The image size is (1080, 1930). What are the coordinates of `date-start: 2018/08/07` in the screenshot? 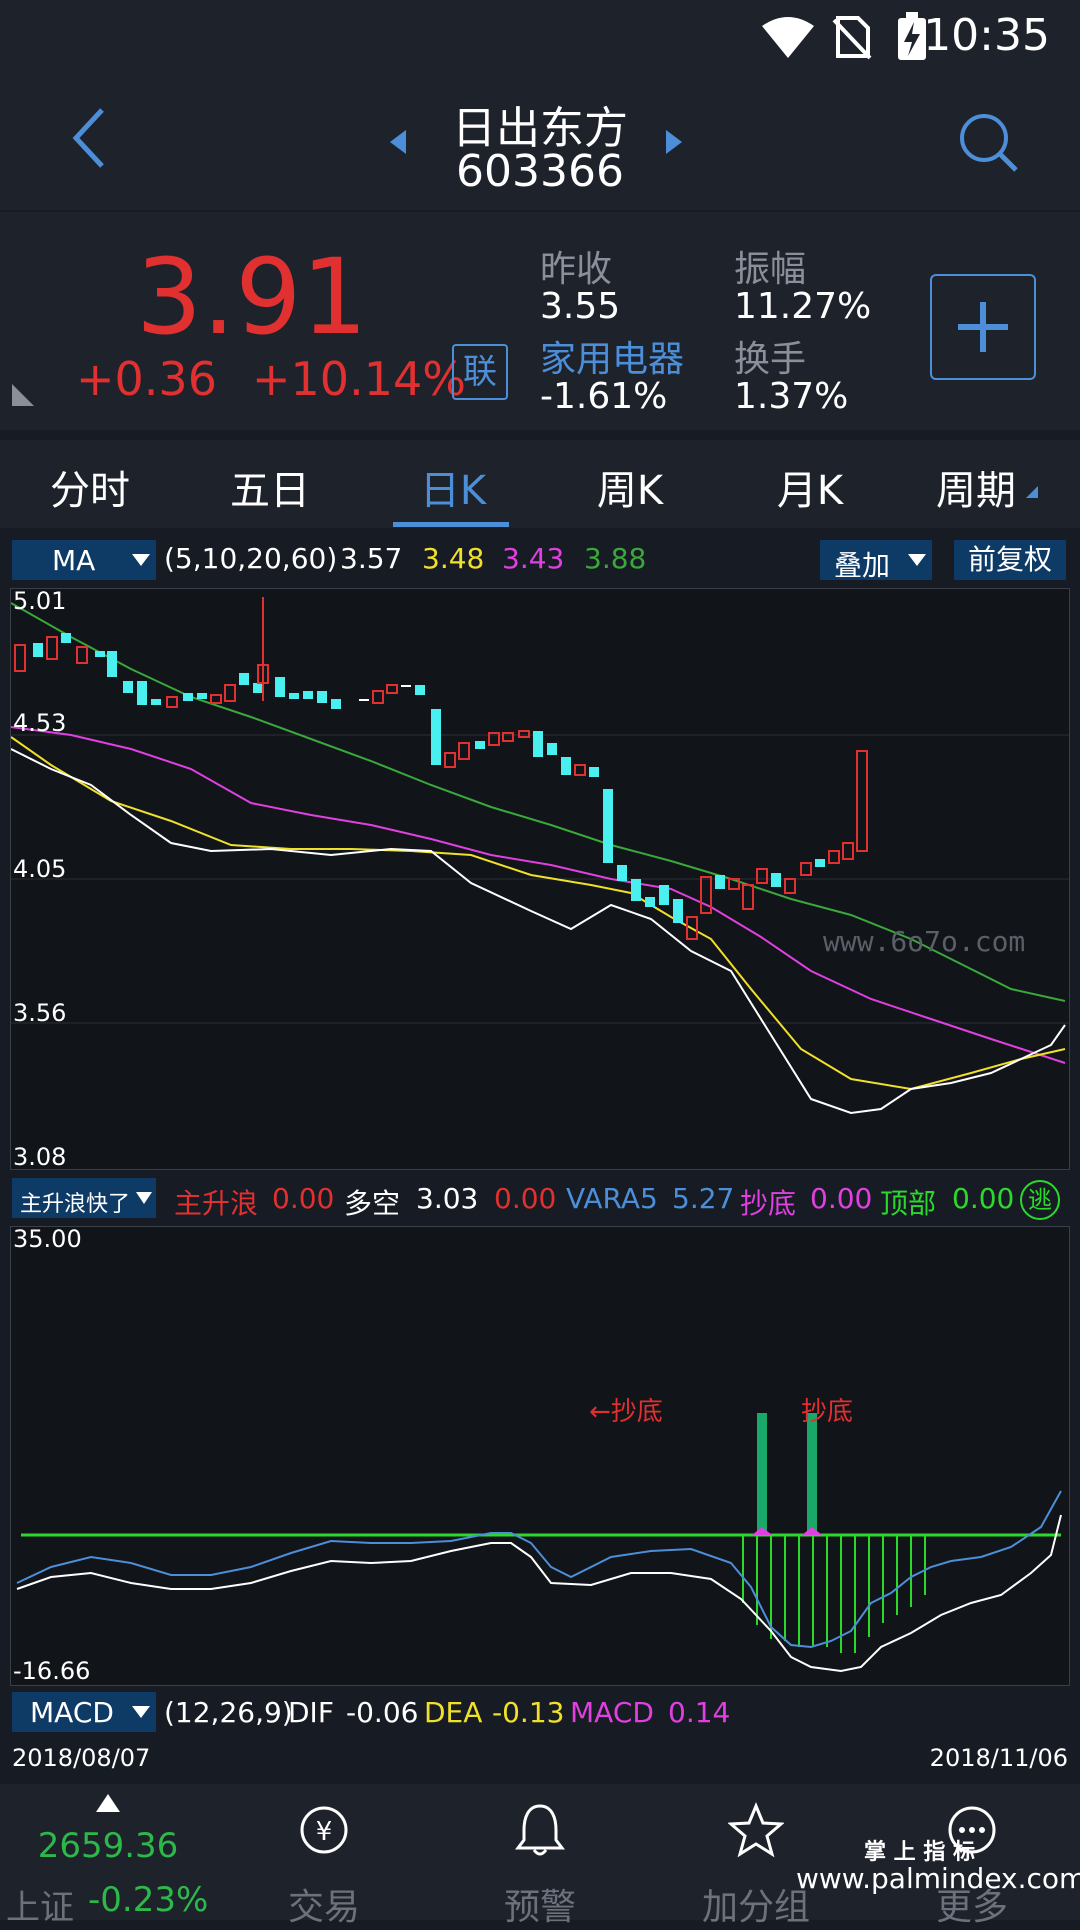 It's located at (81, 1758).